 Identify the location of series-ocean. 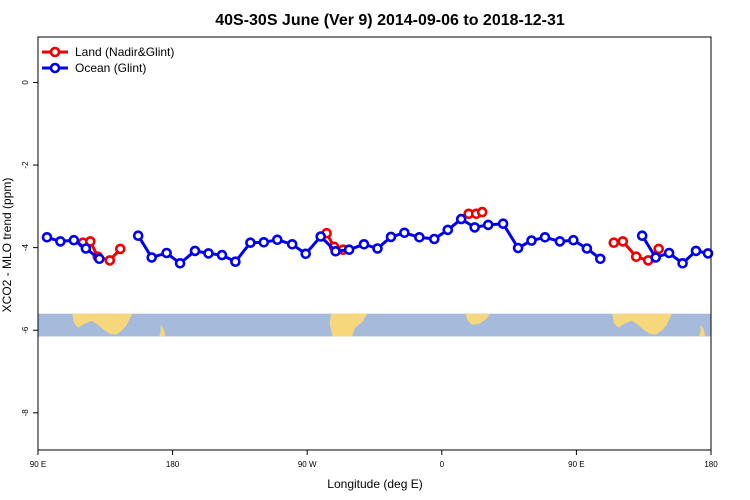
(377, 241).